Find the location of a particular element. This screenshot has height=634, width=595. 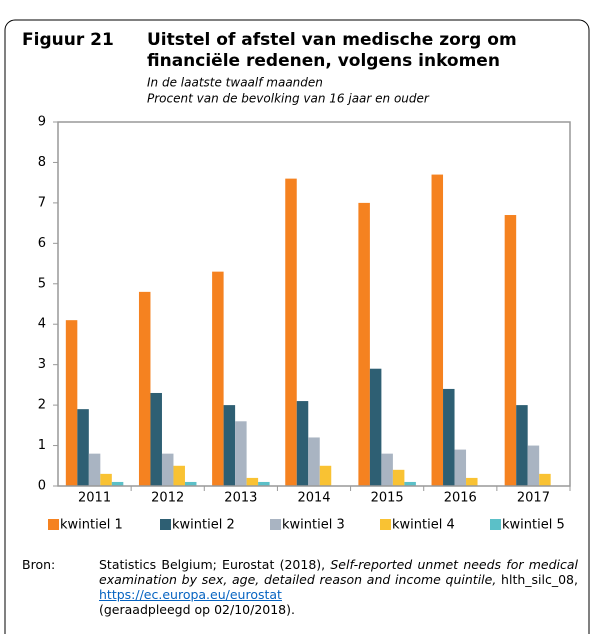

x-tick-label: 2013 is located at coordinates (240, 498).